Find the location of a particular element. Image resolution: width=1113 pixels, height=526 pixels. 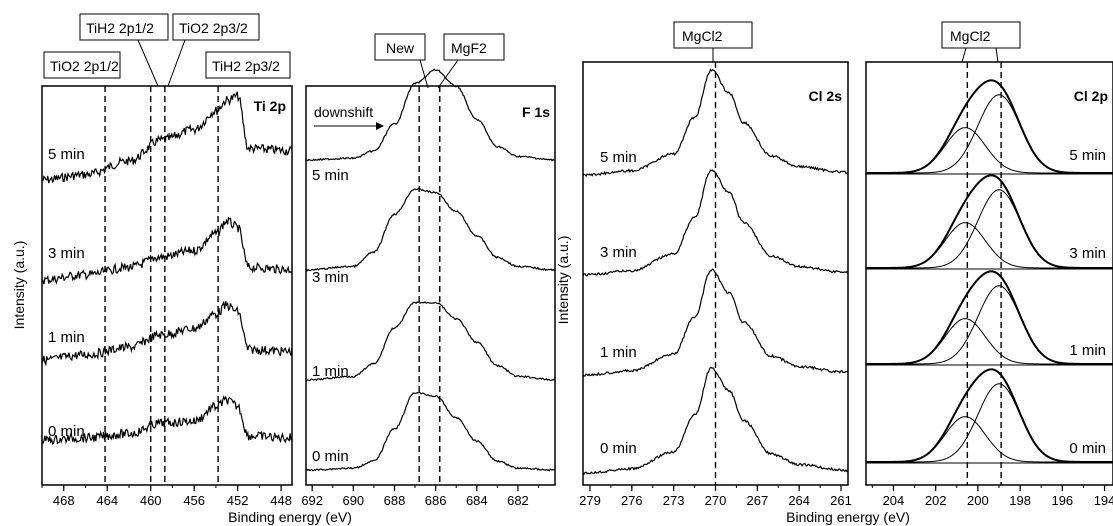

x-tick-label: 692 is located at coordinates (312, 500).